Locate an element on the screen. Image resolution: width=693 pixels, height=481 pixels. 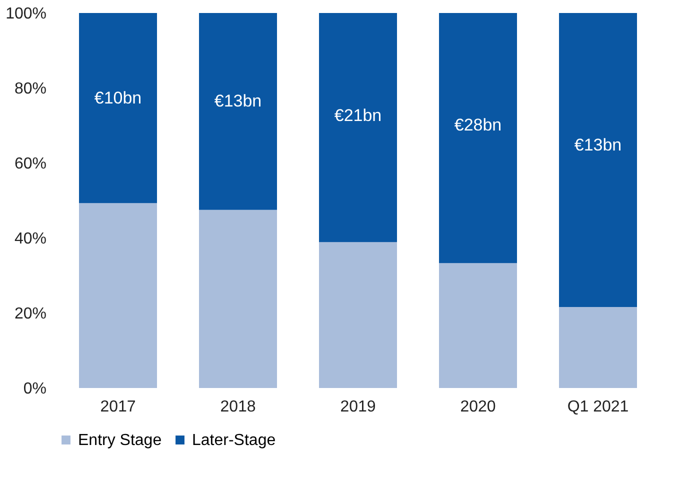
y-tick-label: 100% is located at coordinates (26, 14).